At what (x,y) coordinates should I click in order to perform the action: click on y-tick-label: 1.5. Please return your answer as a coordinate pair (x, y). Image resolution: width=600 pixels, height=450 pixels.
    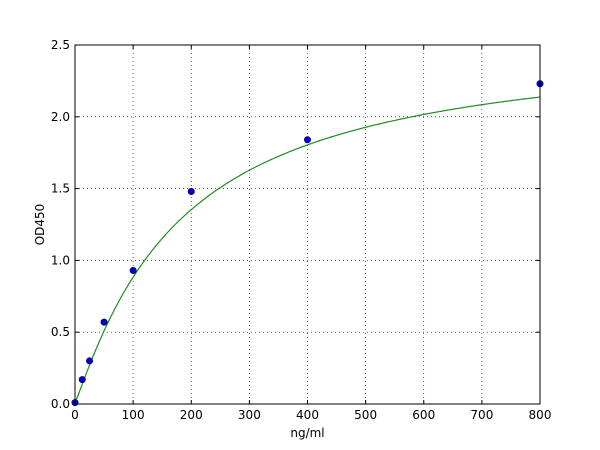
    Looking at the image, I should click on (60, 189).